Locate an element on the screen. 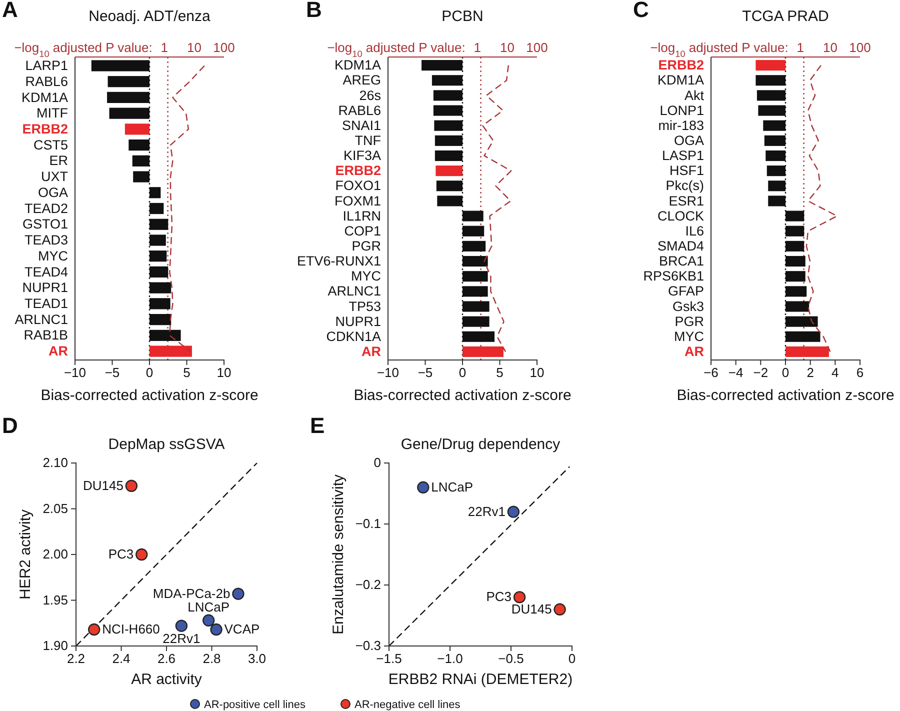 The height and width of the screenshot is (711, 900). y-tick-label: FOXM1 is located at coordinates (357, 200).